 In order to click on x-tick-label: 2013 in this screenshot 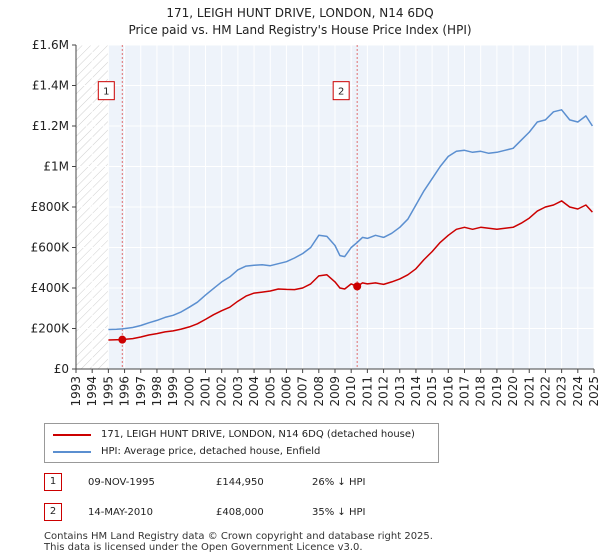, I will do `click(400, 391)`.